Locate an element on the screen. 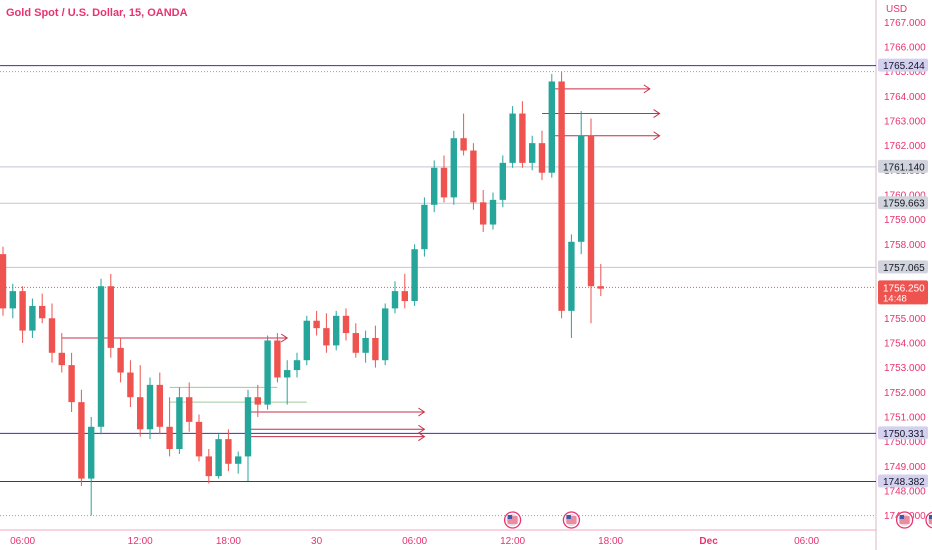  level-price-label: 1759.663 is located at coordinates (903, 203).